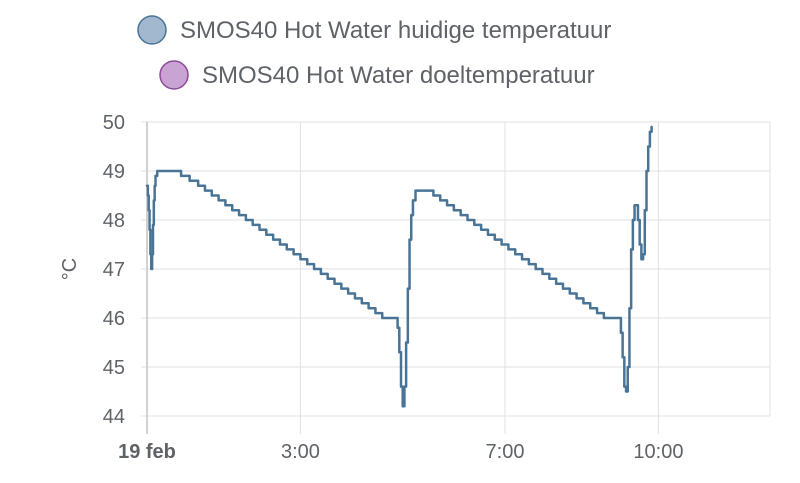 This screenshot has width=800, height=483. What do you see at coordinates (114, 368) in the screenshot?
I see `y-tick-label: 45` at bounding box center [114, 368].